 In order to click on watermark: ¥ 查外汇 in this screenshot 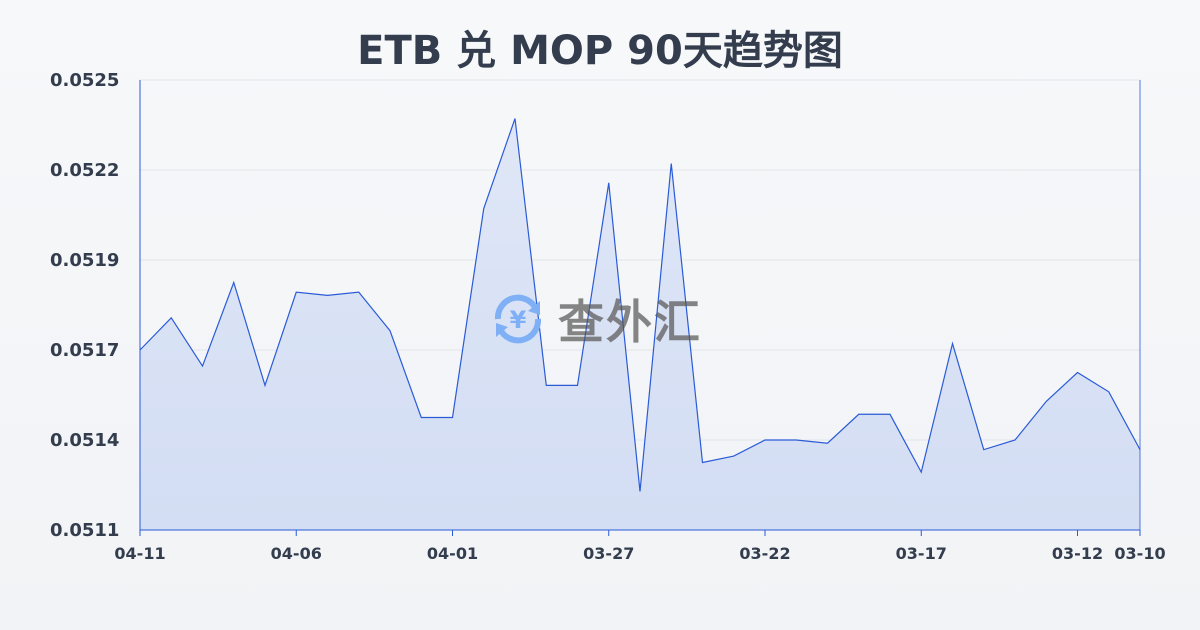, I will do `click(595, 319)`.